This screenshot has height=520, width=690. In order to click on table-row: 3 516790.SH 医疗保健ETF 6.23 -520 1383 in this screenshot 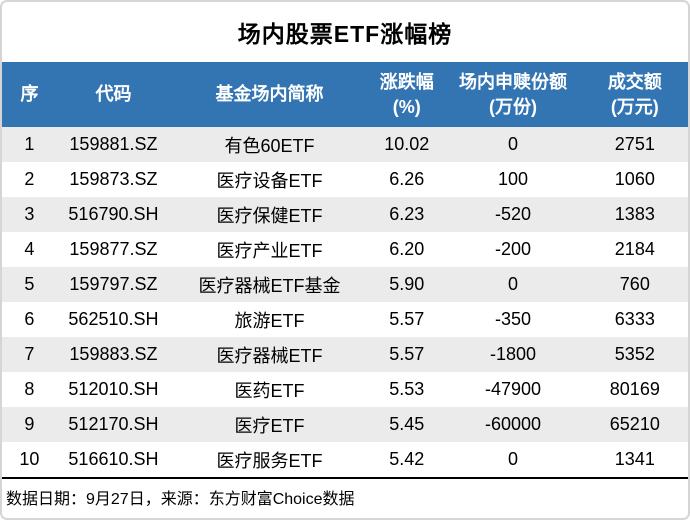, I will do `click(345, 214)`.